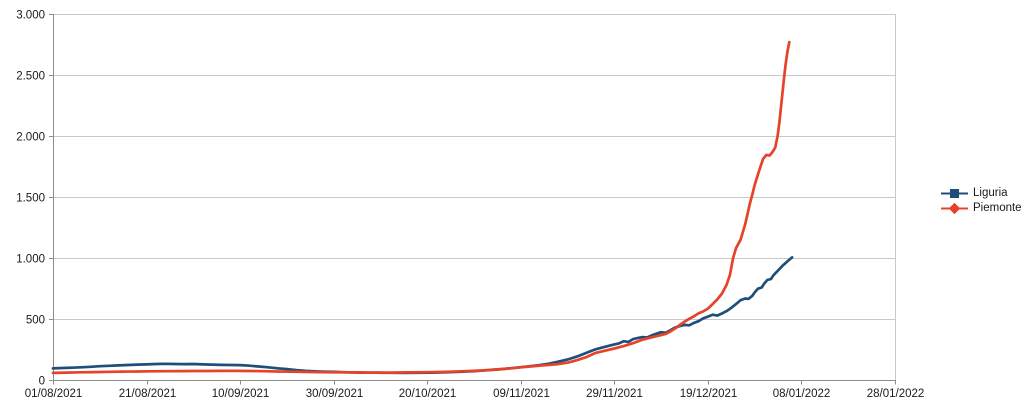 This screenshot has width=1024, height=408. What do you see at coordinates (802, 394) in the screenshot?
I see `x-tick-label: 08/01/2022` at bounding box center [802, 394].